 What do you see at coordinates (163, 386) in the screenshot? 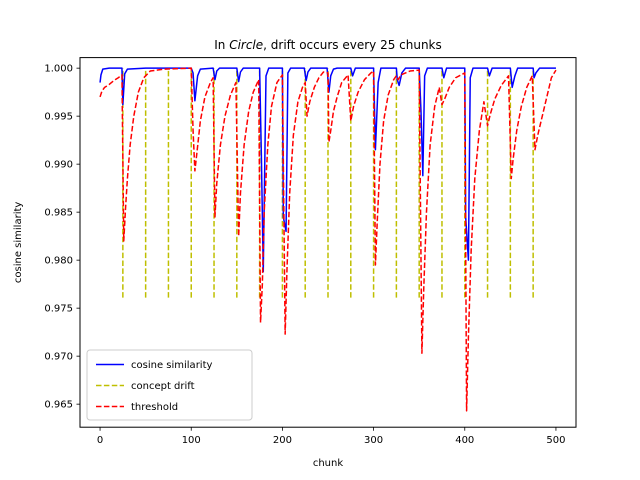
I see `legend-label-concept-drift: concept drift` at bounding box center [163, 386].